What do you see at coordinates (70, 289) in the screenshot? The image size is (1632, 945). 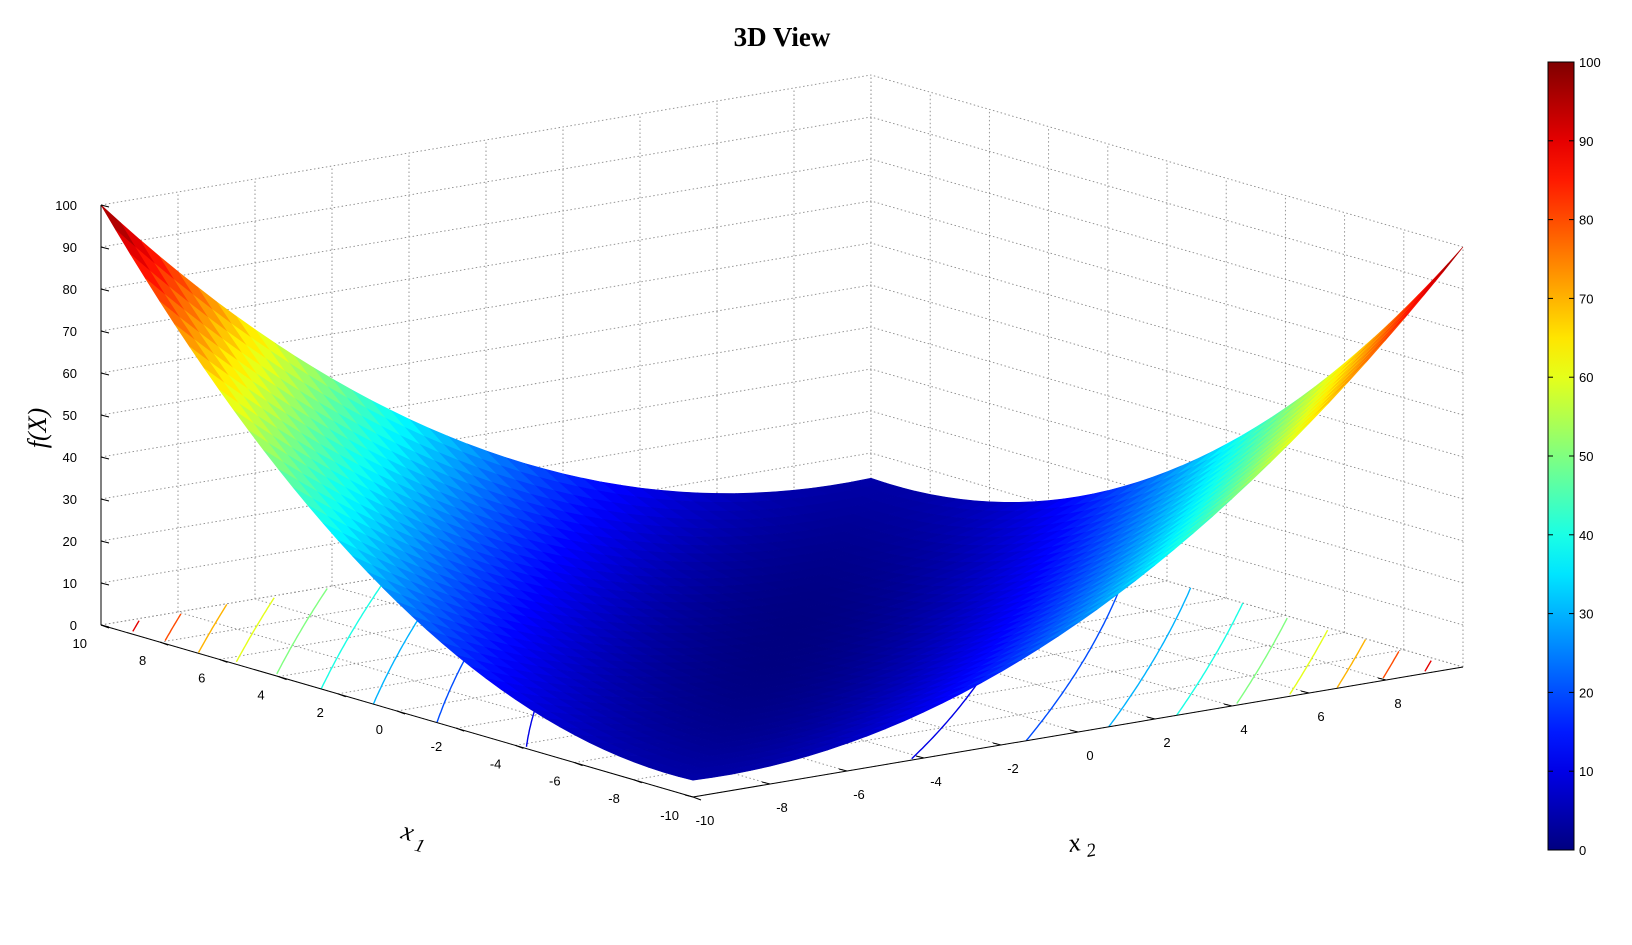 I see `z-tick-label: 80` at bounding box center [70, 289].